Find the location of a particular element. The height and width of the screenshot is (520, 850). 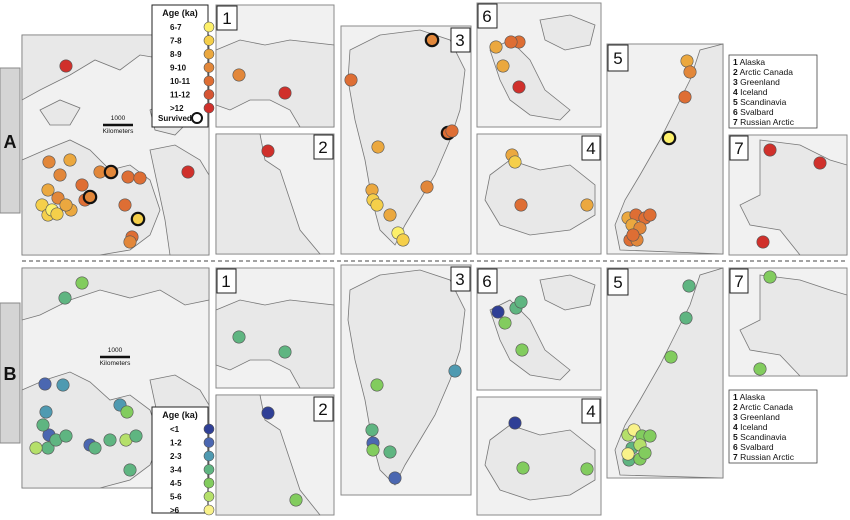

row-tab-b: B is located at coordinates (10, 373).